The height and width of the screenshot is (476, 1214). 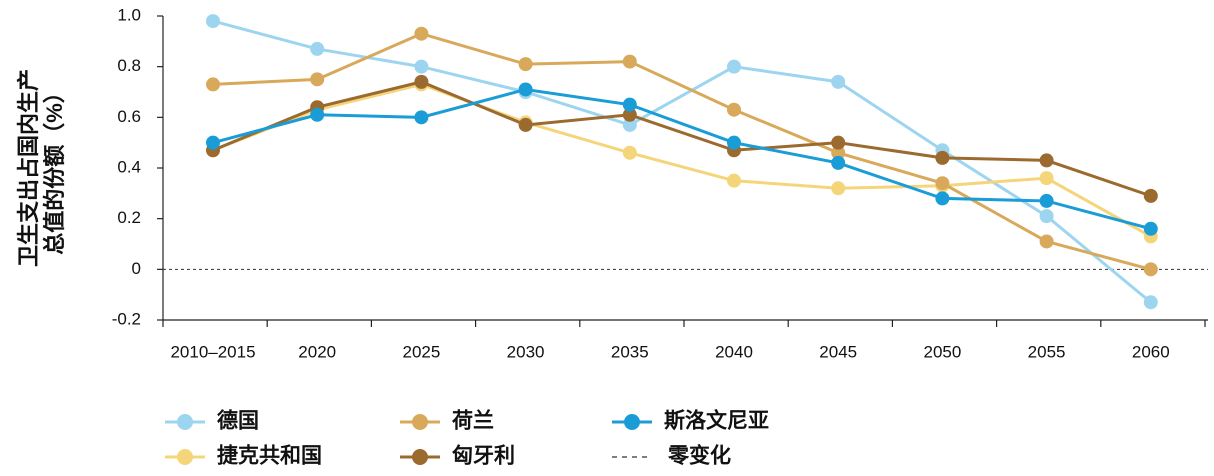 What do you see at coordinates (317, 351) in the screenshot?
I see `x-tick-label: 2020` at bounding box center [317, 351].